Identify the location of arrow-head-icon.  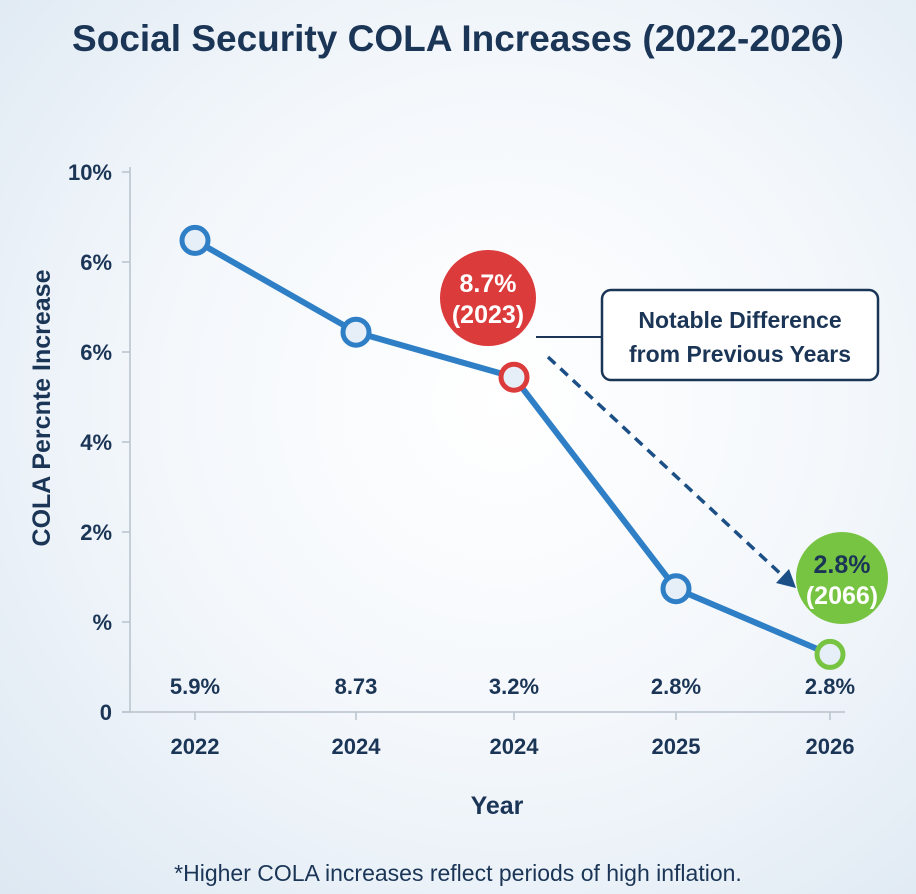
(786, 578).